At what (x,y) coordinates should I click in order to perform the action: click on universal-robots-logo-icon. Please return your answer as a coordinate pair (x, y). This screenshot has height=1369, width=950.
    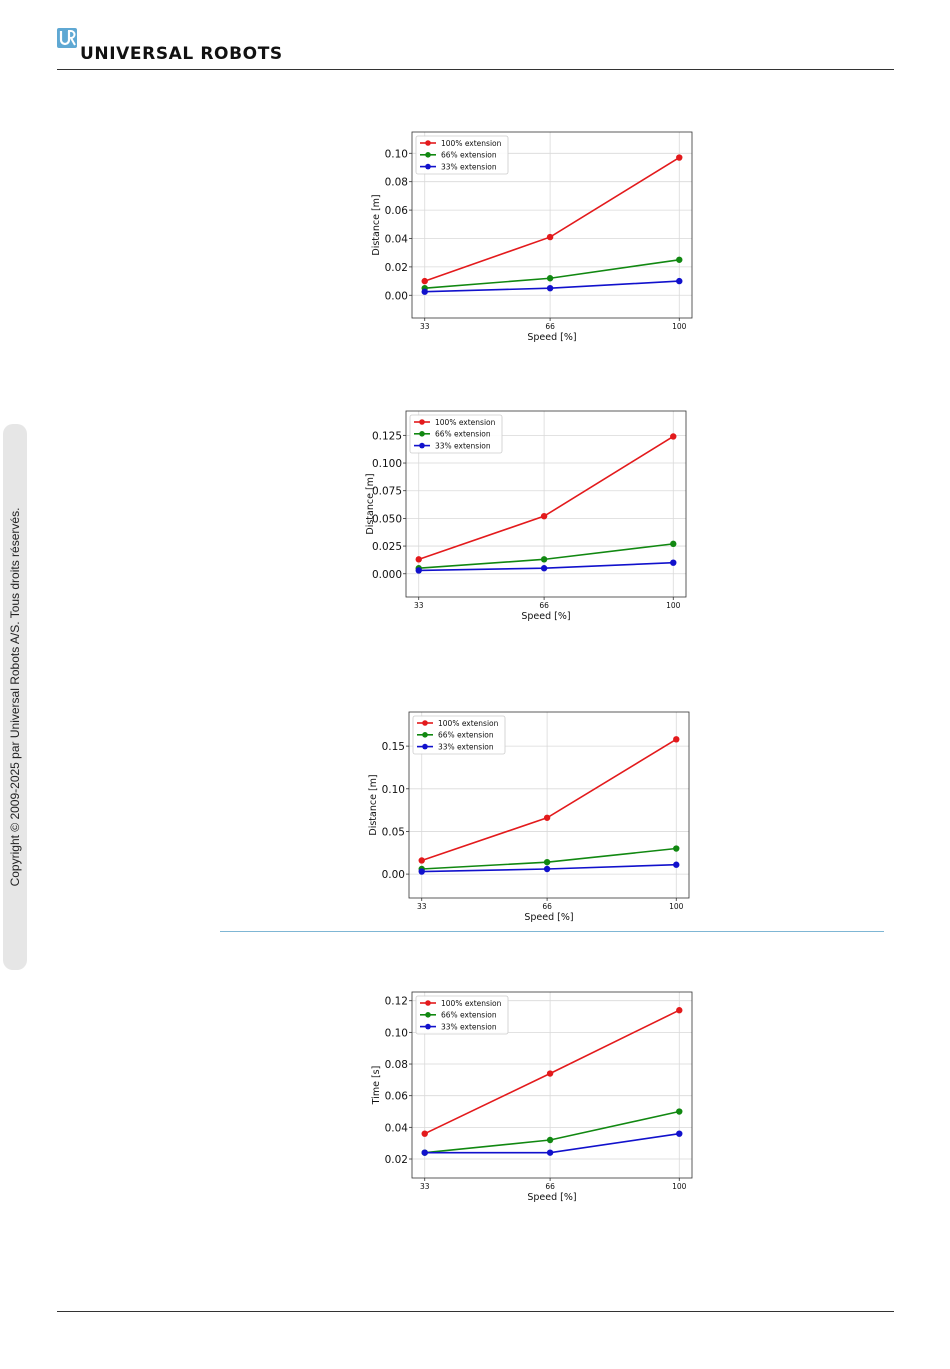
    Looking at the image, I should click on (67, 38).